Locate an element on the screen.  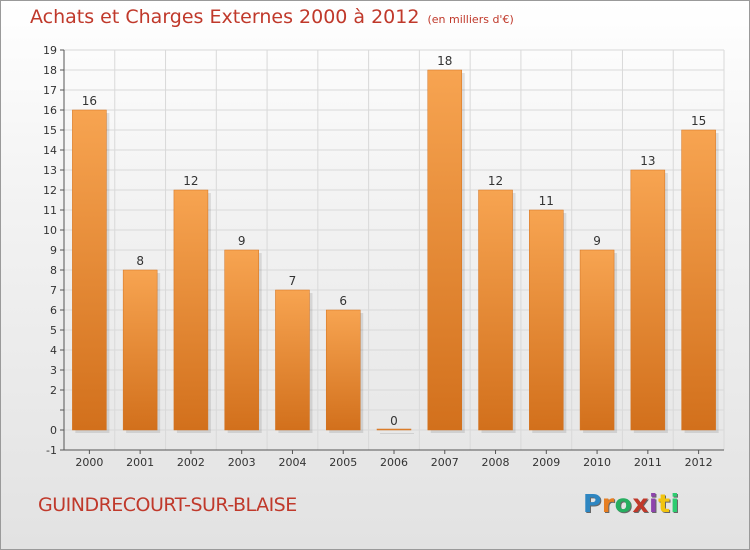
bar-2010 is located at coordinates (597, 340).